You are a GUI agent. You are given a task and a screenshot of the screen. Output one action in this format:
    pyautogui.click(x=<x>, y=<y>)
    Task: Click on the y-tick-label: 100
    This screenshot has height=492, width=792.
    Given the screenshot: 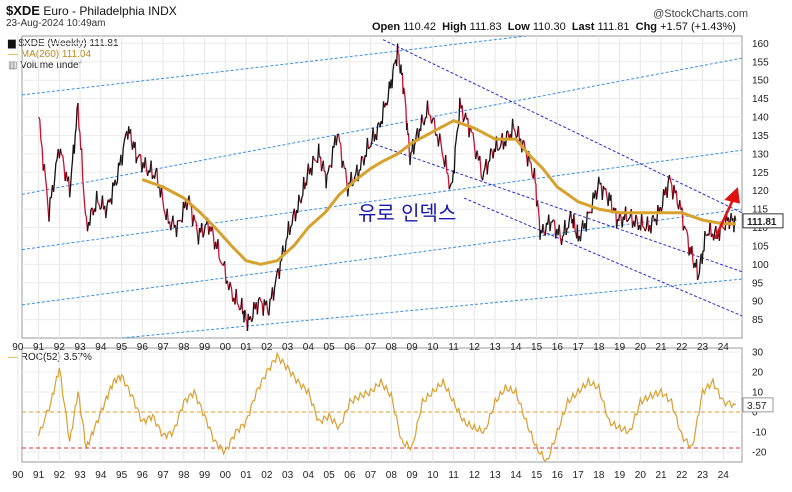 What is the action you would take?
    pyautogui.click(x=760, y=265)
    